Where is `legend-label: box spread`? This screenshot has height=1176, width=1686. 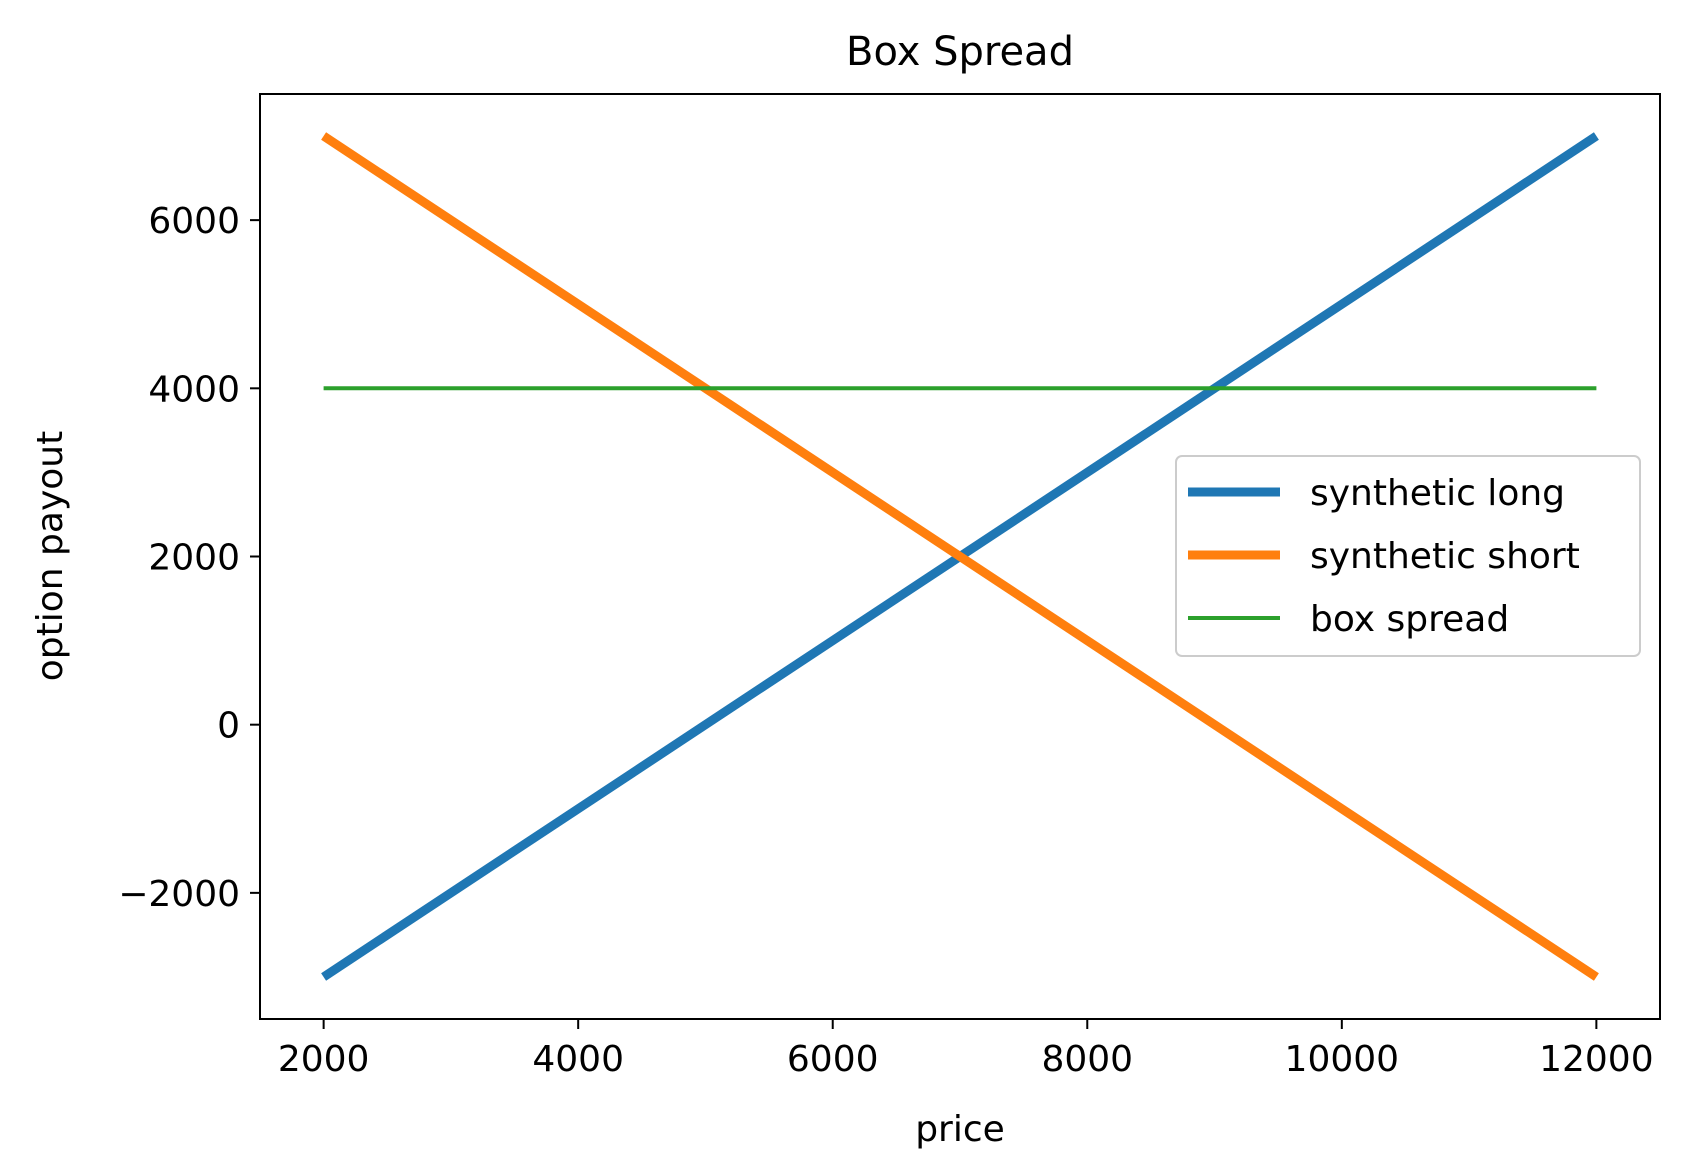
legend-label: box spread is located at coordinates (1409, 619).